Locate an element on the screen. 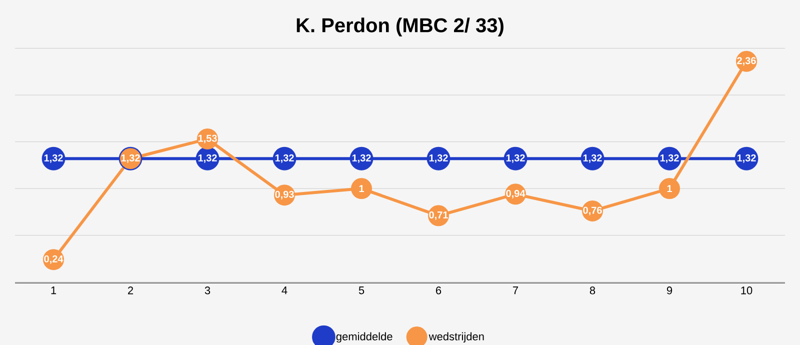  data-label: 0,94 is located at coordinates (516, 194).